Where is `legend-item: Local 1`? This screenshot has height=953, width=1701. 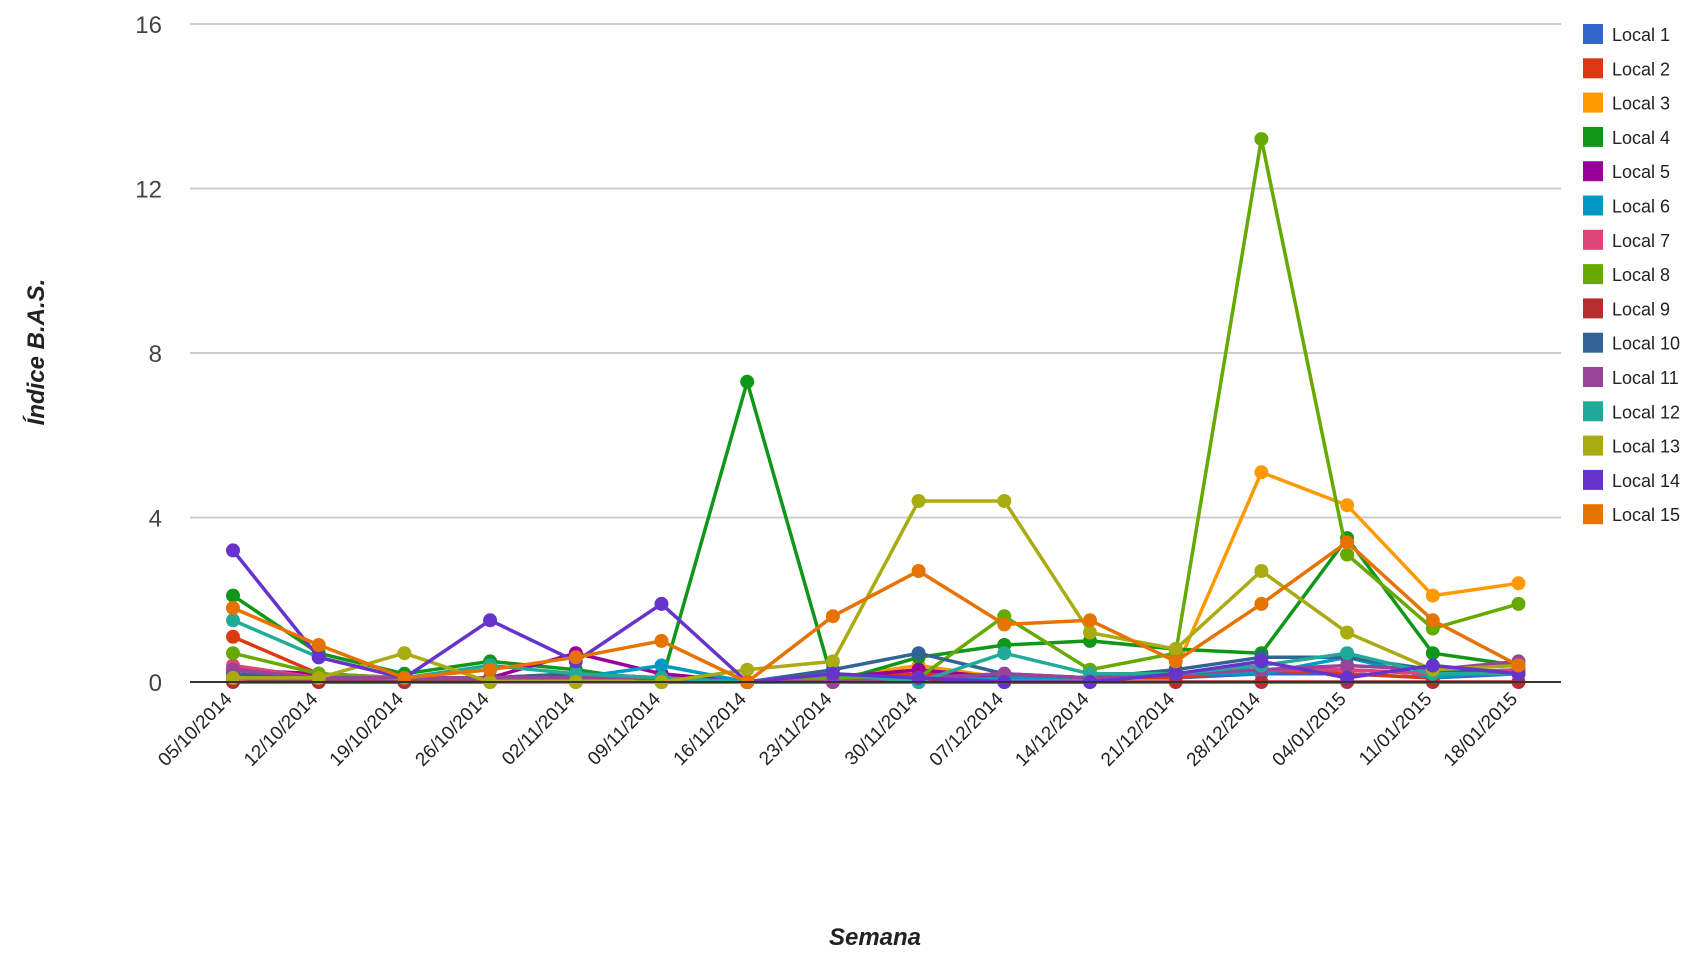
legend-item: Local 1 is located at coordinates (1626, 34).